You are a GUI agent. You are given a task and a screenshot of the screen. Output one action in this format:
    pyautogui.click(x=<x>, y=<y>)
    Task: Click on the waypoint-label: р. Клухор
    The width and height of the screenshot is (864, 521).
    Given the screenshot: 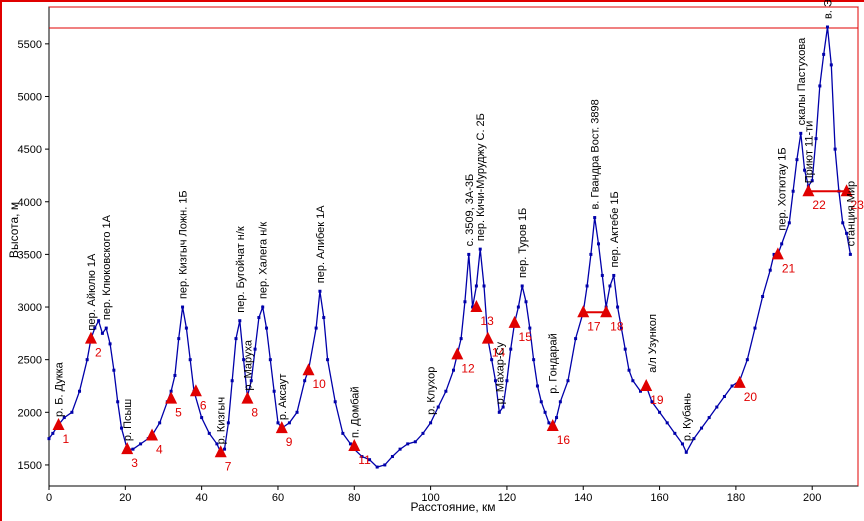 What is the action you would take?
    pyautogui.click(x=432, y=391)
    